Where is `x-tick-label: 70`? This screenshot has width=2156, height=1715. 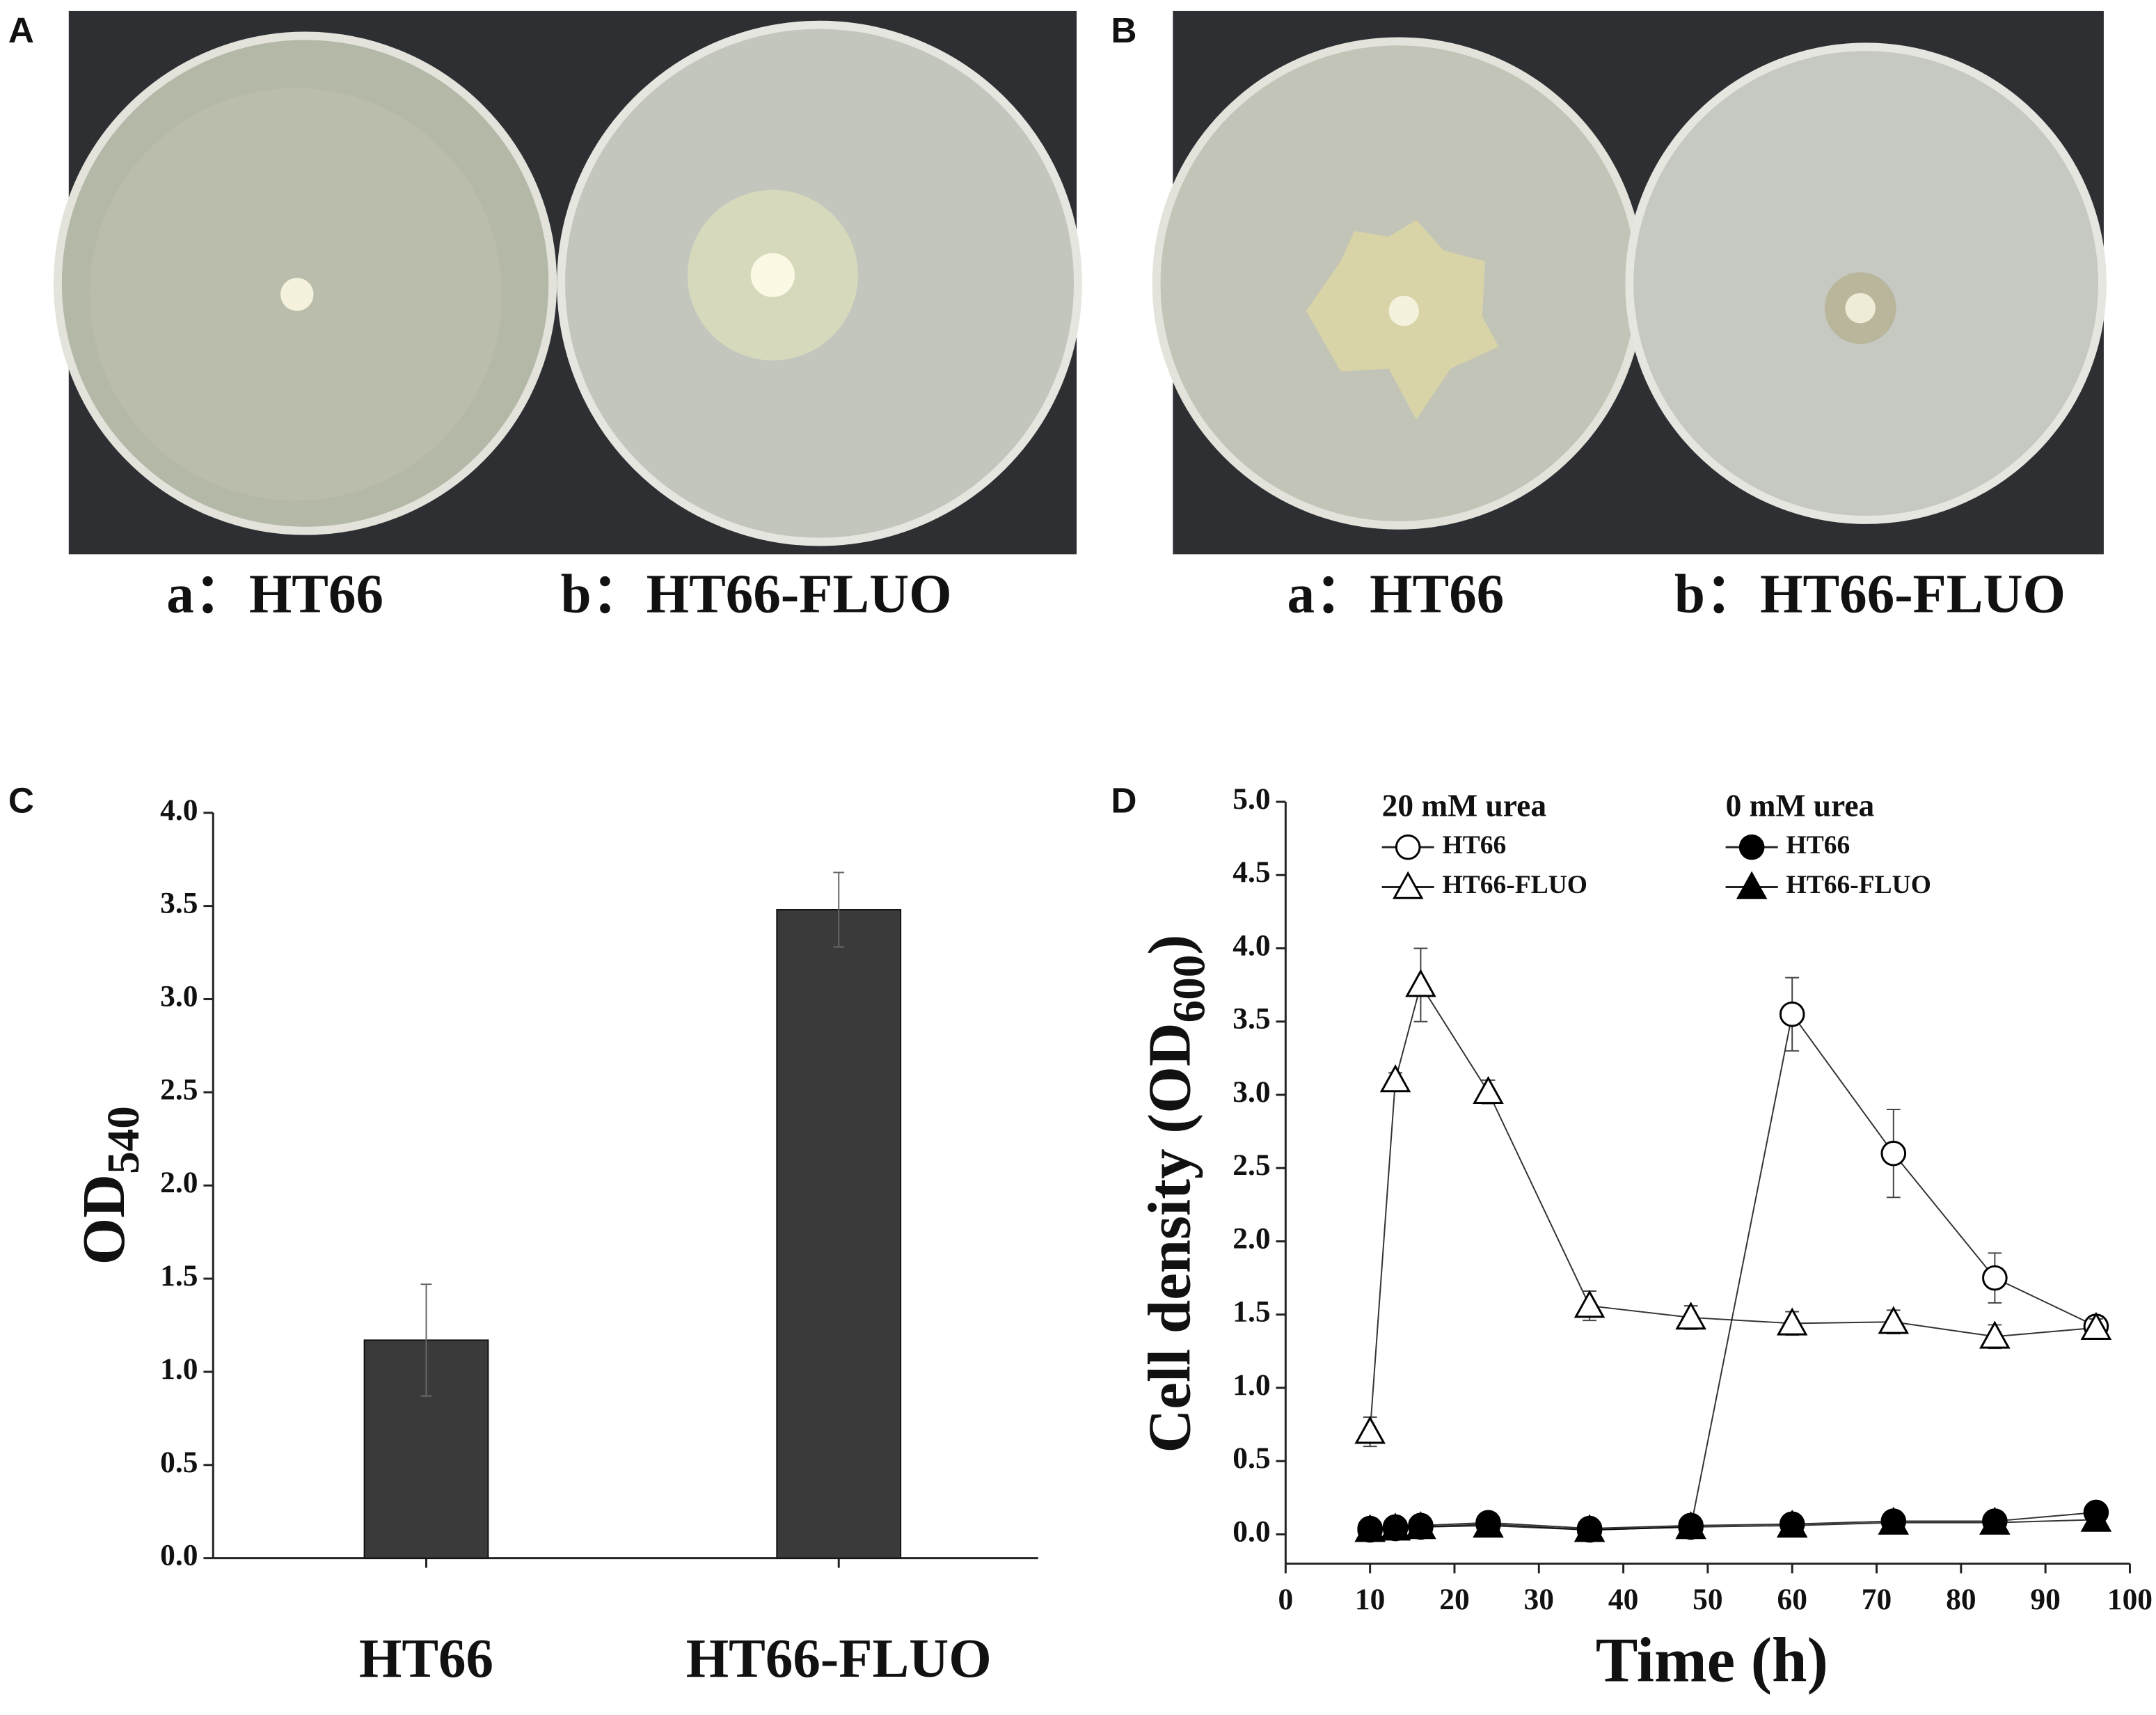 x-tick-label: 70 is located at coordinates (1877, 1599).